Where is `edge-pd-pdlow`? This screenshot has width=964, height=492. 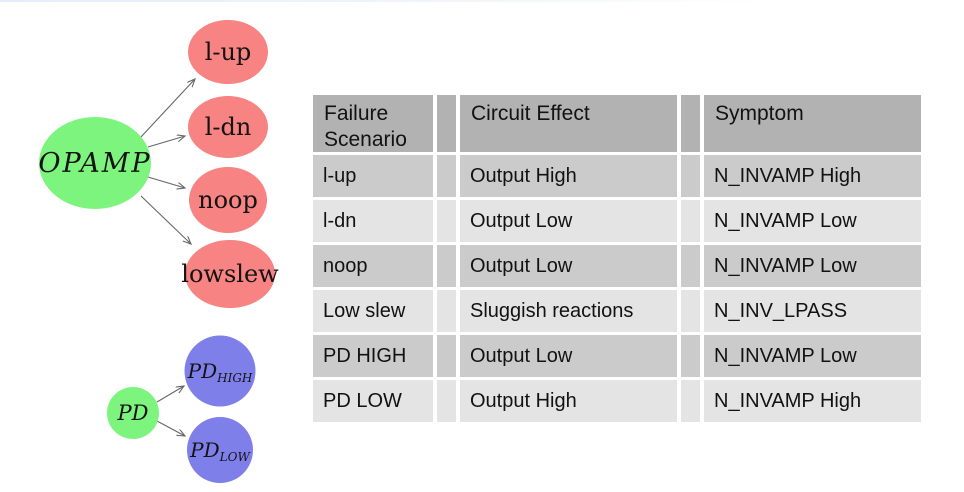
edge-pd-pdlow is located at coordinates (170, 428).